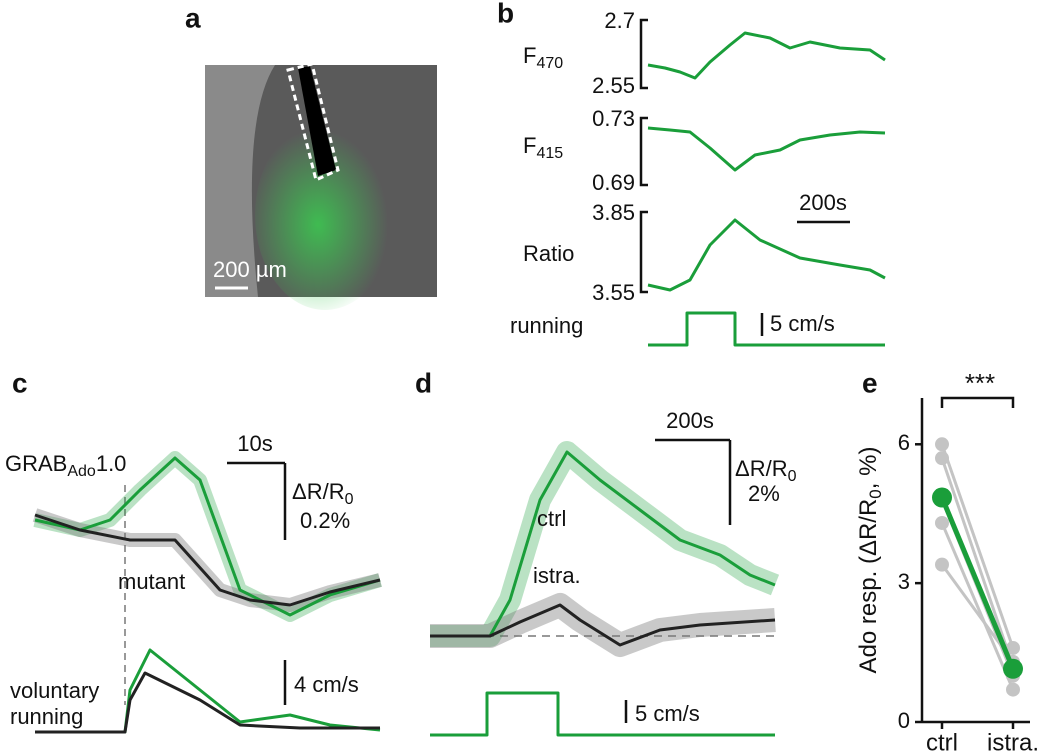 The width and height of the screenshot is (1050, 755). Describe the element at coordinates (619, 20) in the screenshot. I see `tick-label: 2.7` at that location.